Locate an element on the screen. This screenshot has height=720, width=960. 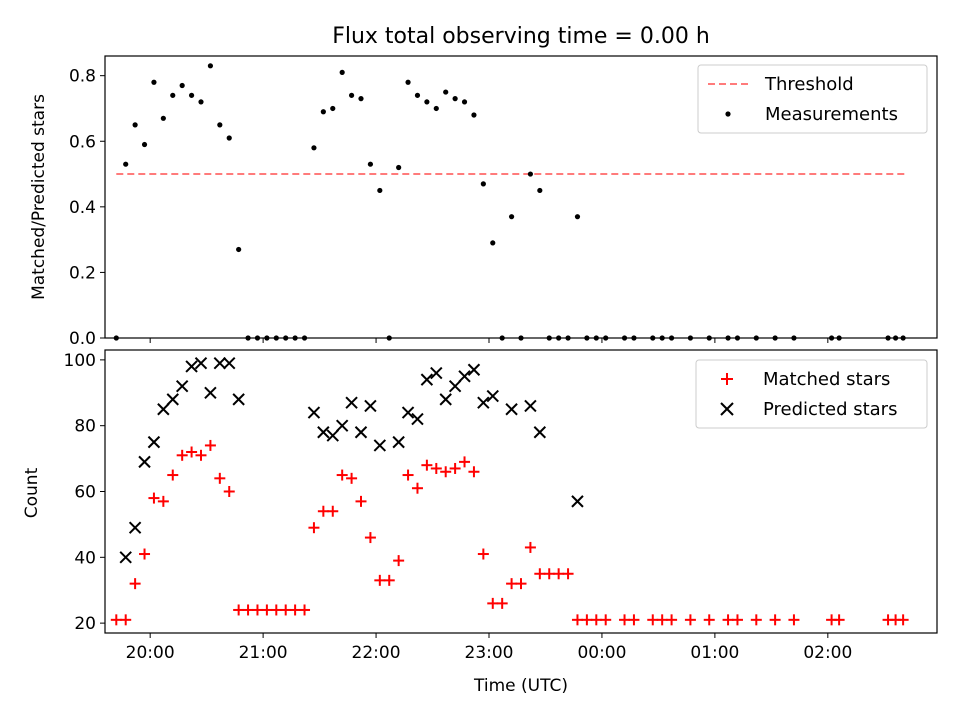
top-y-tick-label: 0.6 is located at coordinates (82, 142).